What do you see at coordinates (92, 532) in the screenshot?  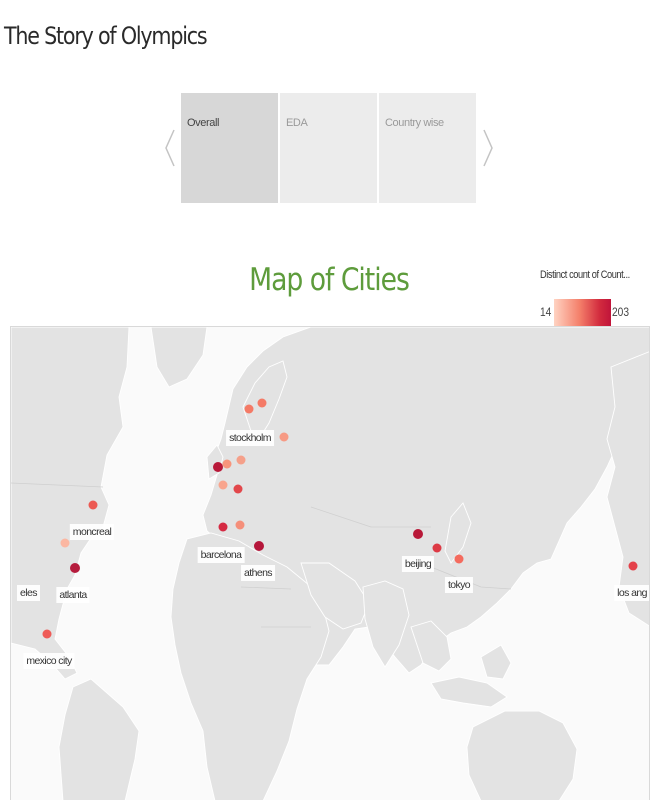 I see `city-label-moncreal: moncreal` at bounding box center [92, 532].